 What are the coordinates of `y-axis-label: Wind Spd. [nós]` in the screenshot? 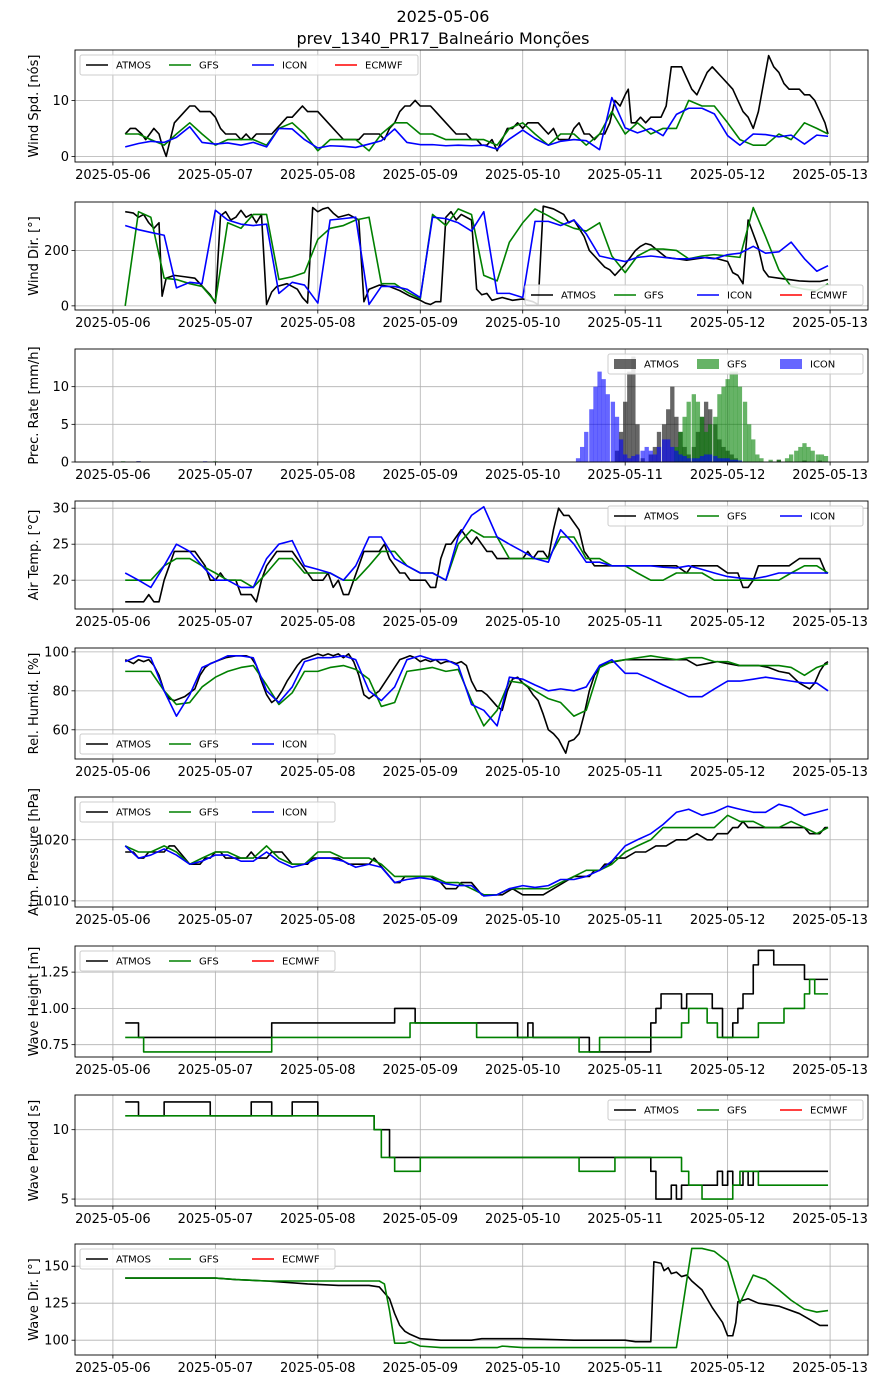 It's located at (34, 106).